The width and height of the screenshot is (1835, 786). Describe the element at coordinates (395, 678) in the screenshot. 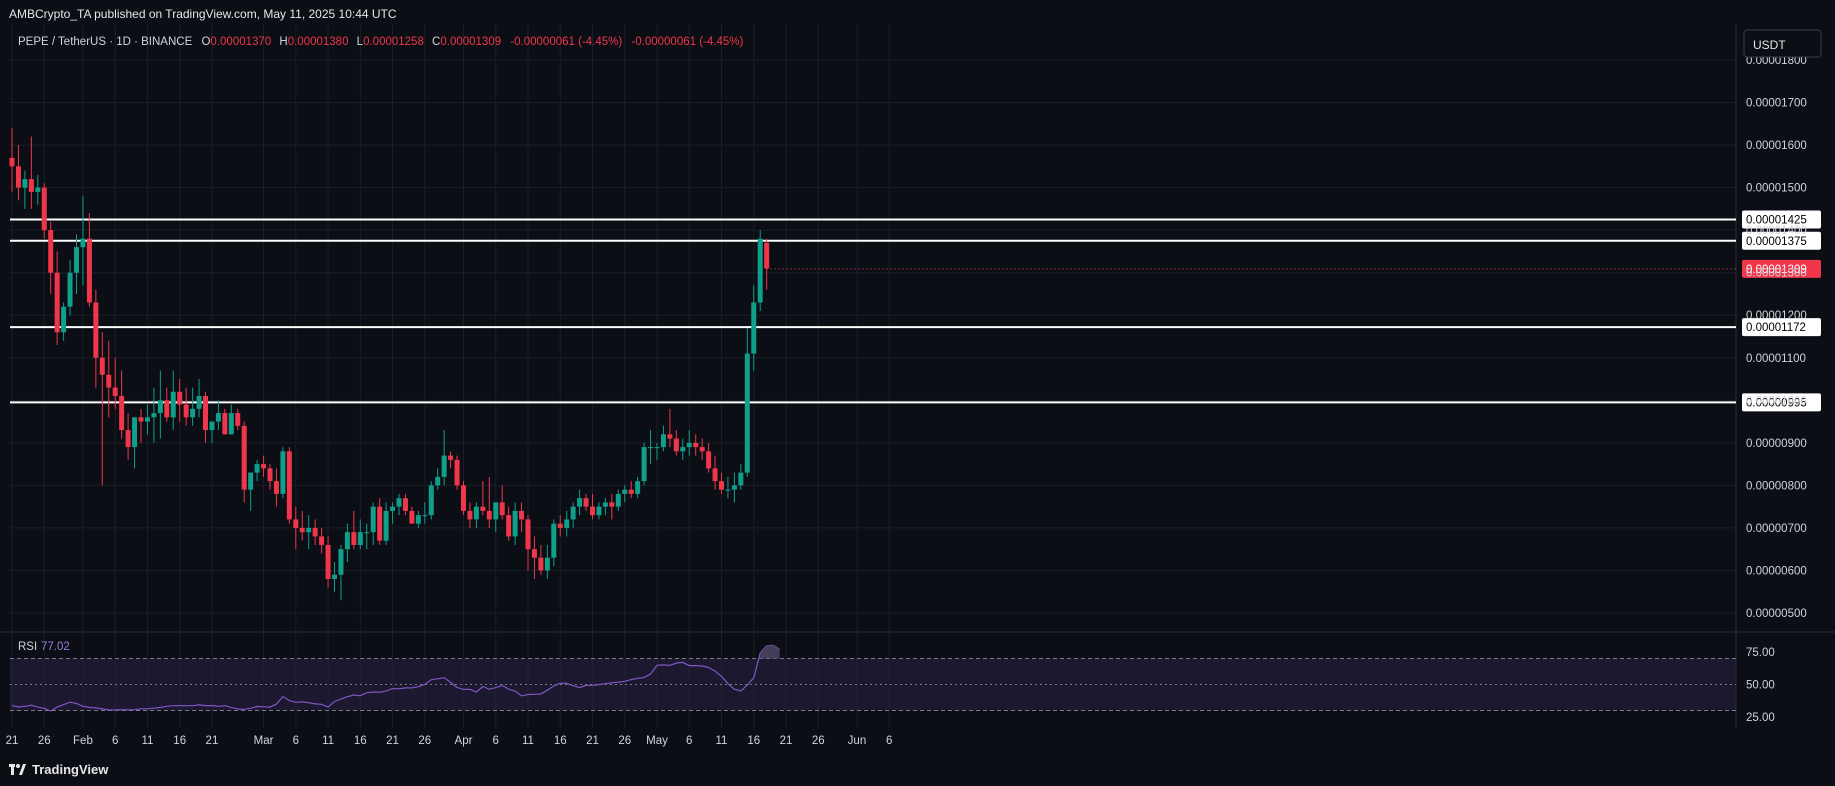

I see `rsi-line` at that location.